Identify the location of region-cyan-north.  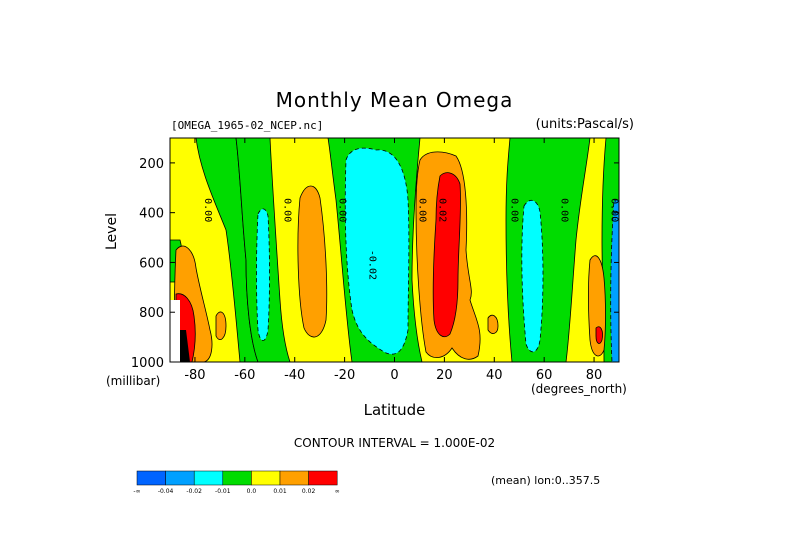
(532, 276).